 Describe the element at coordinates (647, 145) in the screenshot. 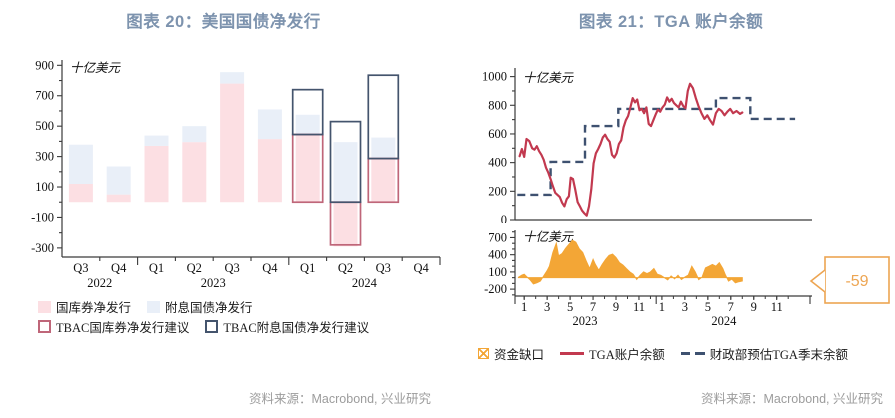

I see `tga-balance-chart: 0 200 400 600 800 1000 十亿美元` at that location.